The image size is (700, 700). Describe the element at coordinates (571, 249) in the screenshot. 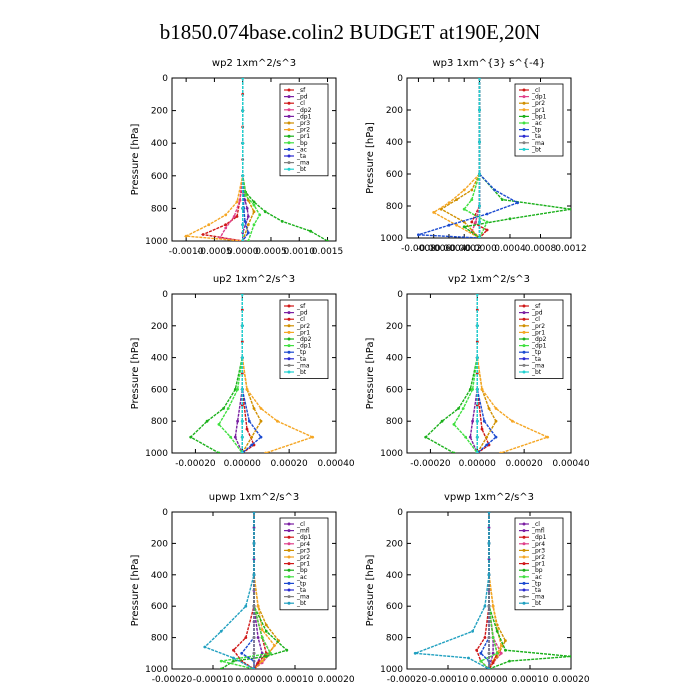

I see `x-tick-label: 0.0012` at that location.